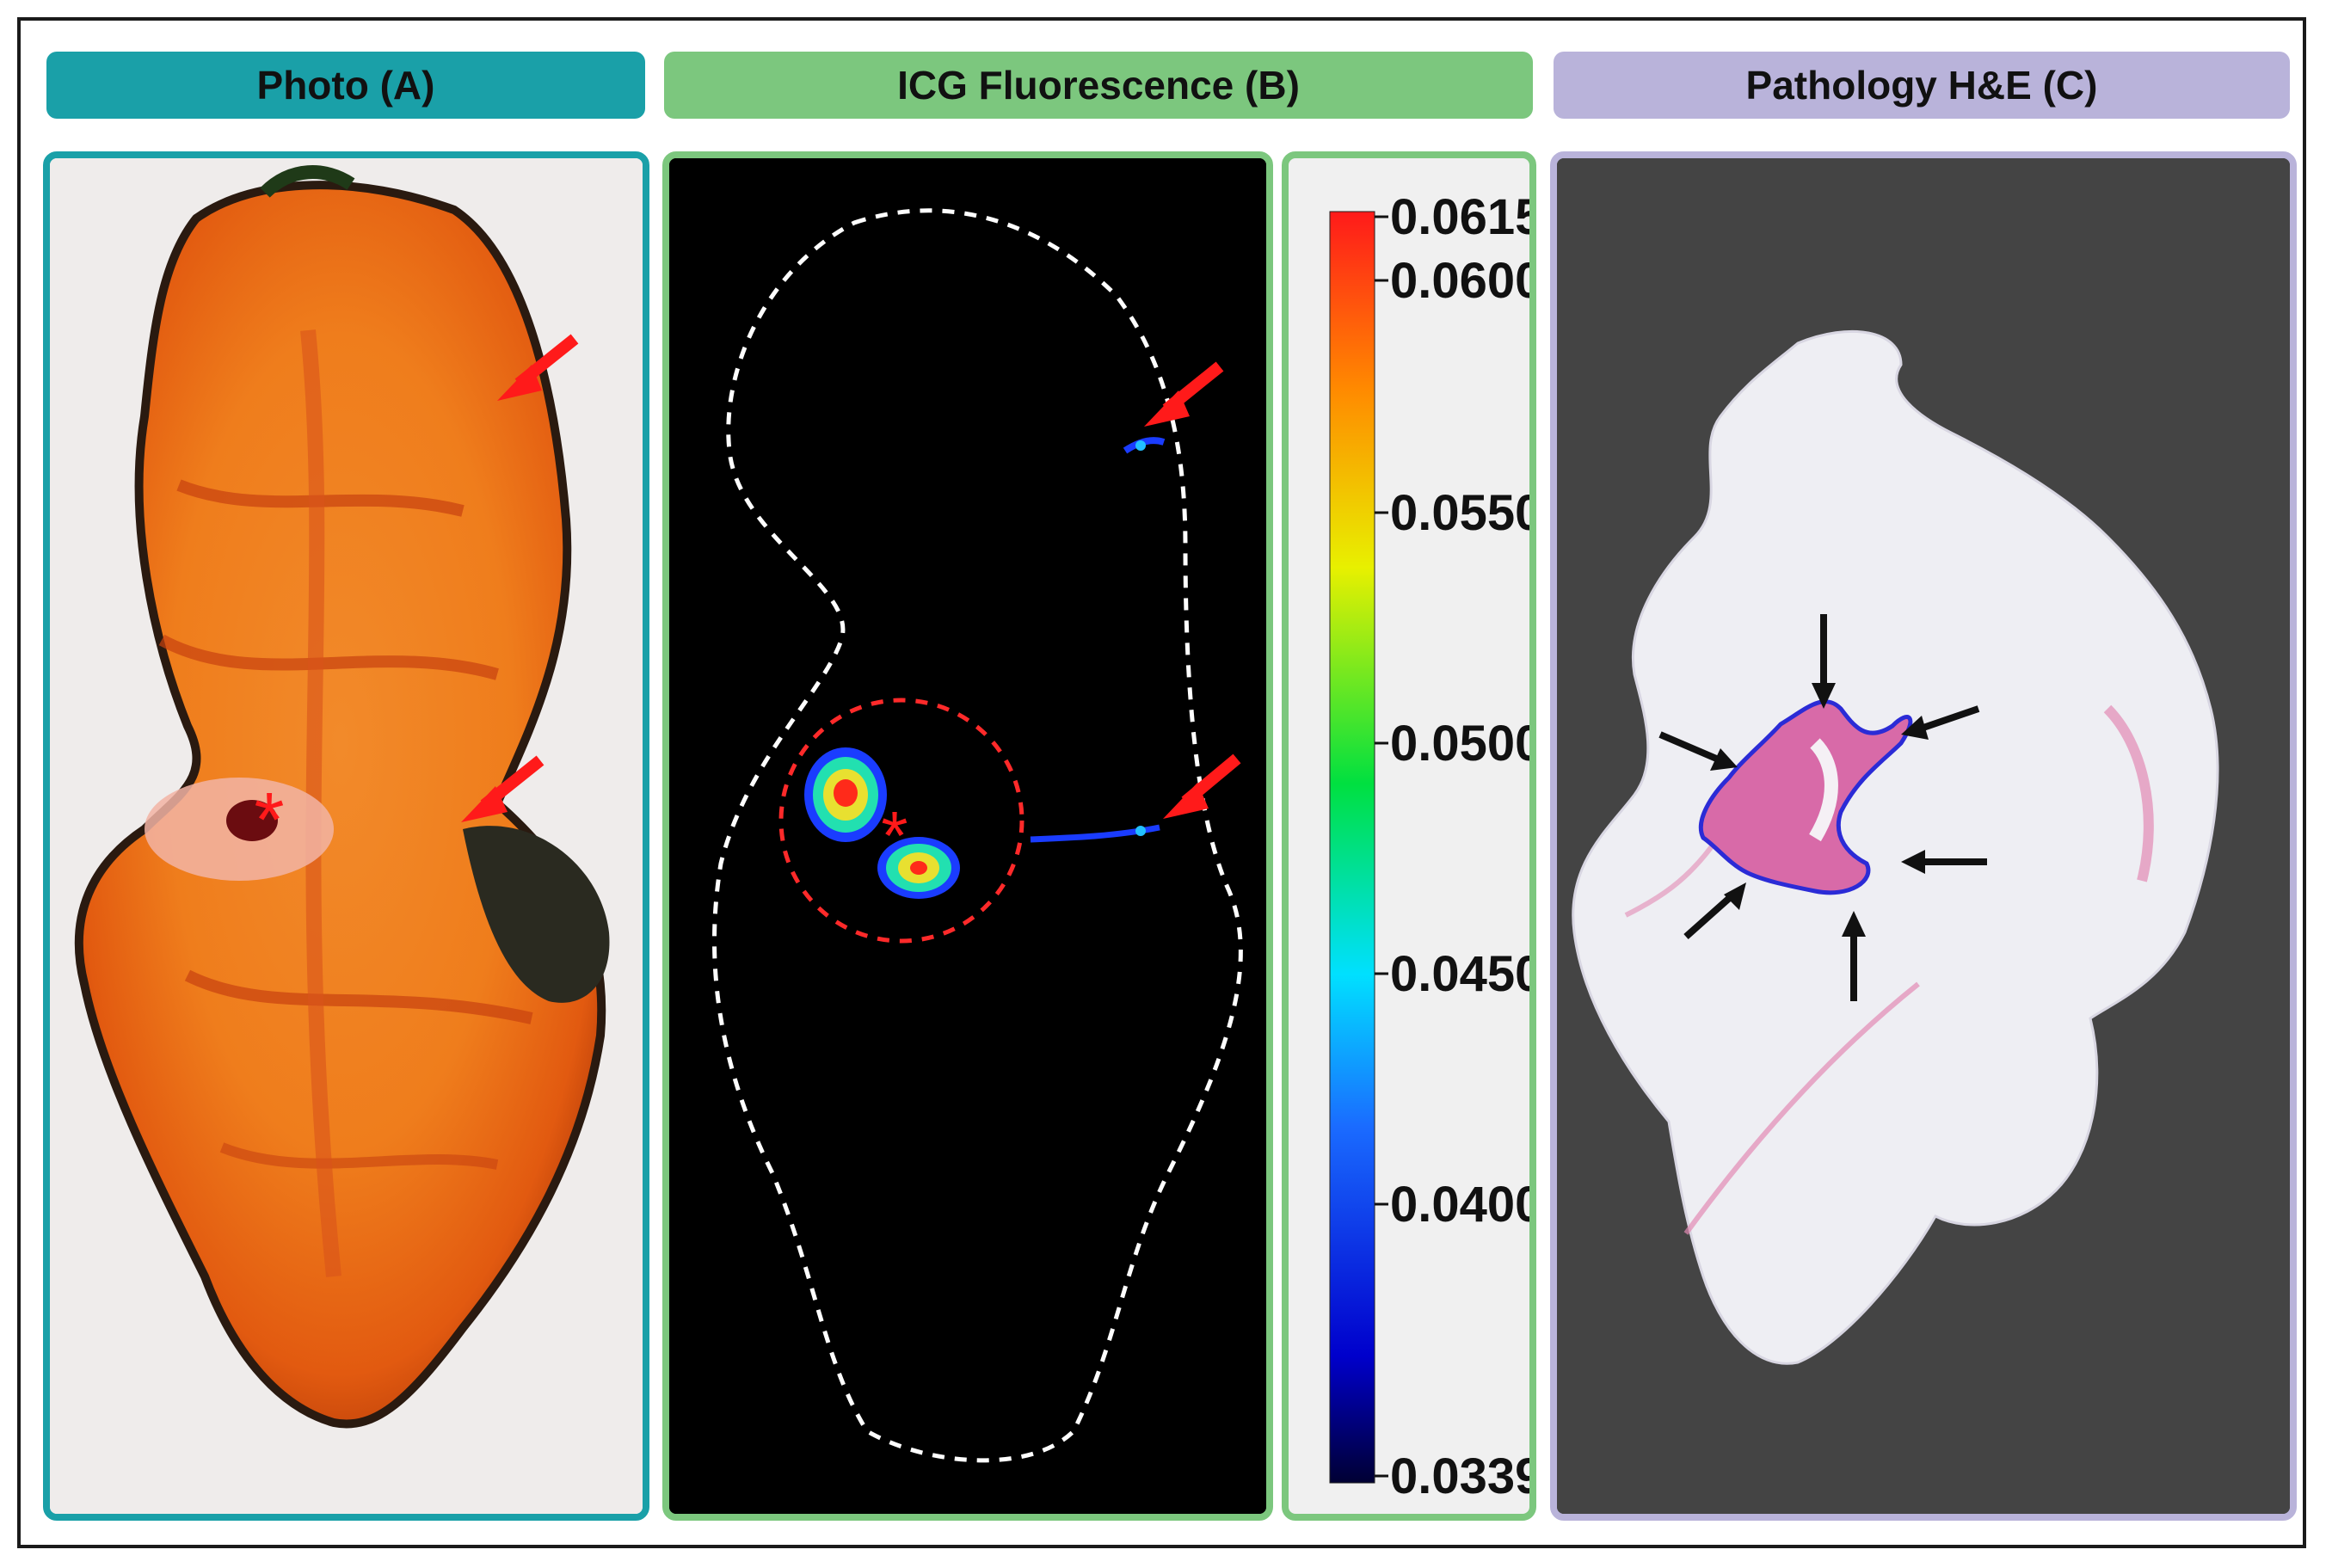 The width and height of the screenshot is (2332, 1568). I want to click on colorbar-tick-label: 0.0500, so click(1459, 744).